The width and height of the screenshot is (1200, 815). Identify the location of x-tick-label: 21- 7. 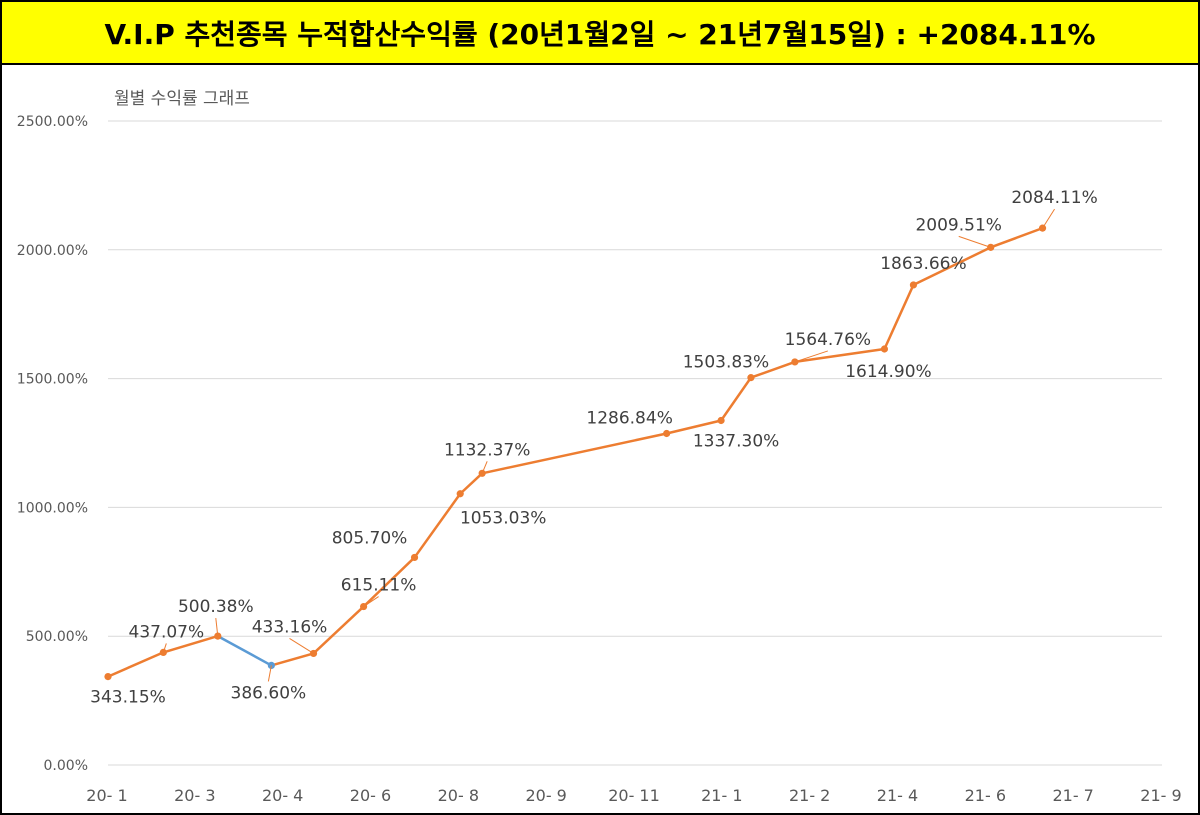
(1072, 795).